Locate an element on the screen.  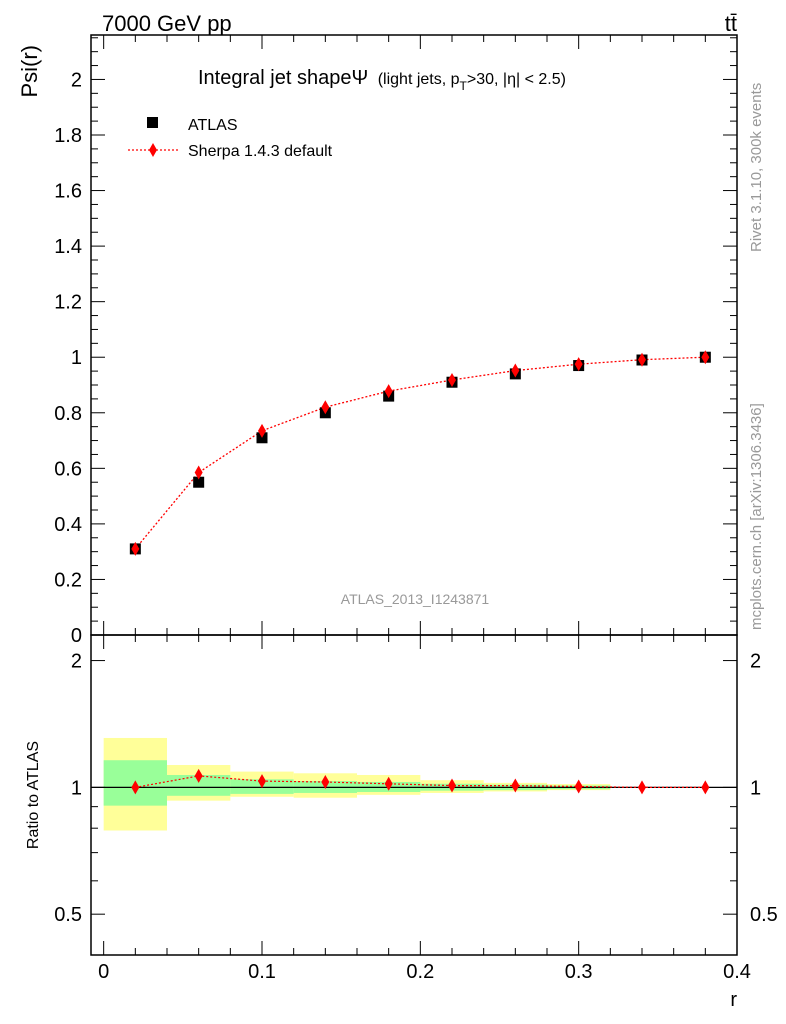
legend-atlas-label: ATLAS is located at coordinates (213, 125).